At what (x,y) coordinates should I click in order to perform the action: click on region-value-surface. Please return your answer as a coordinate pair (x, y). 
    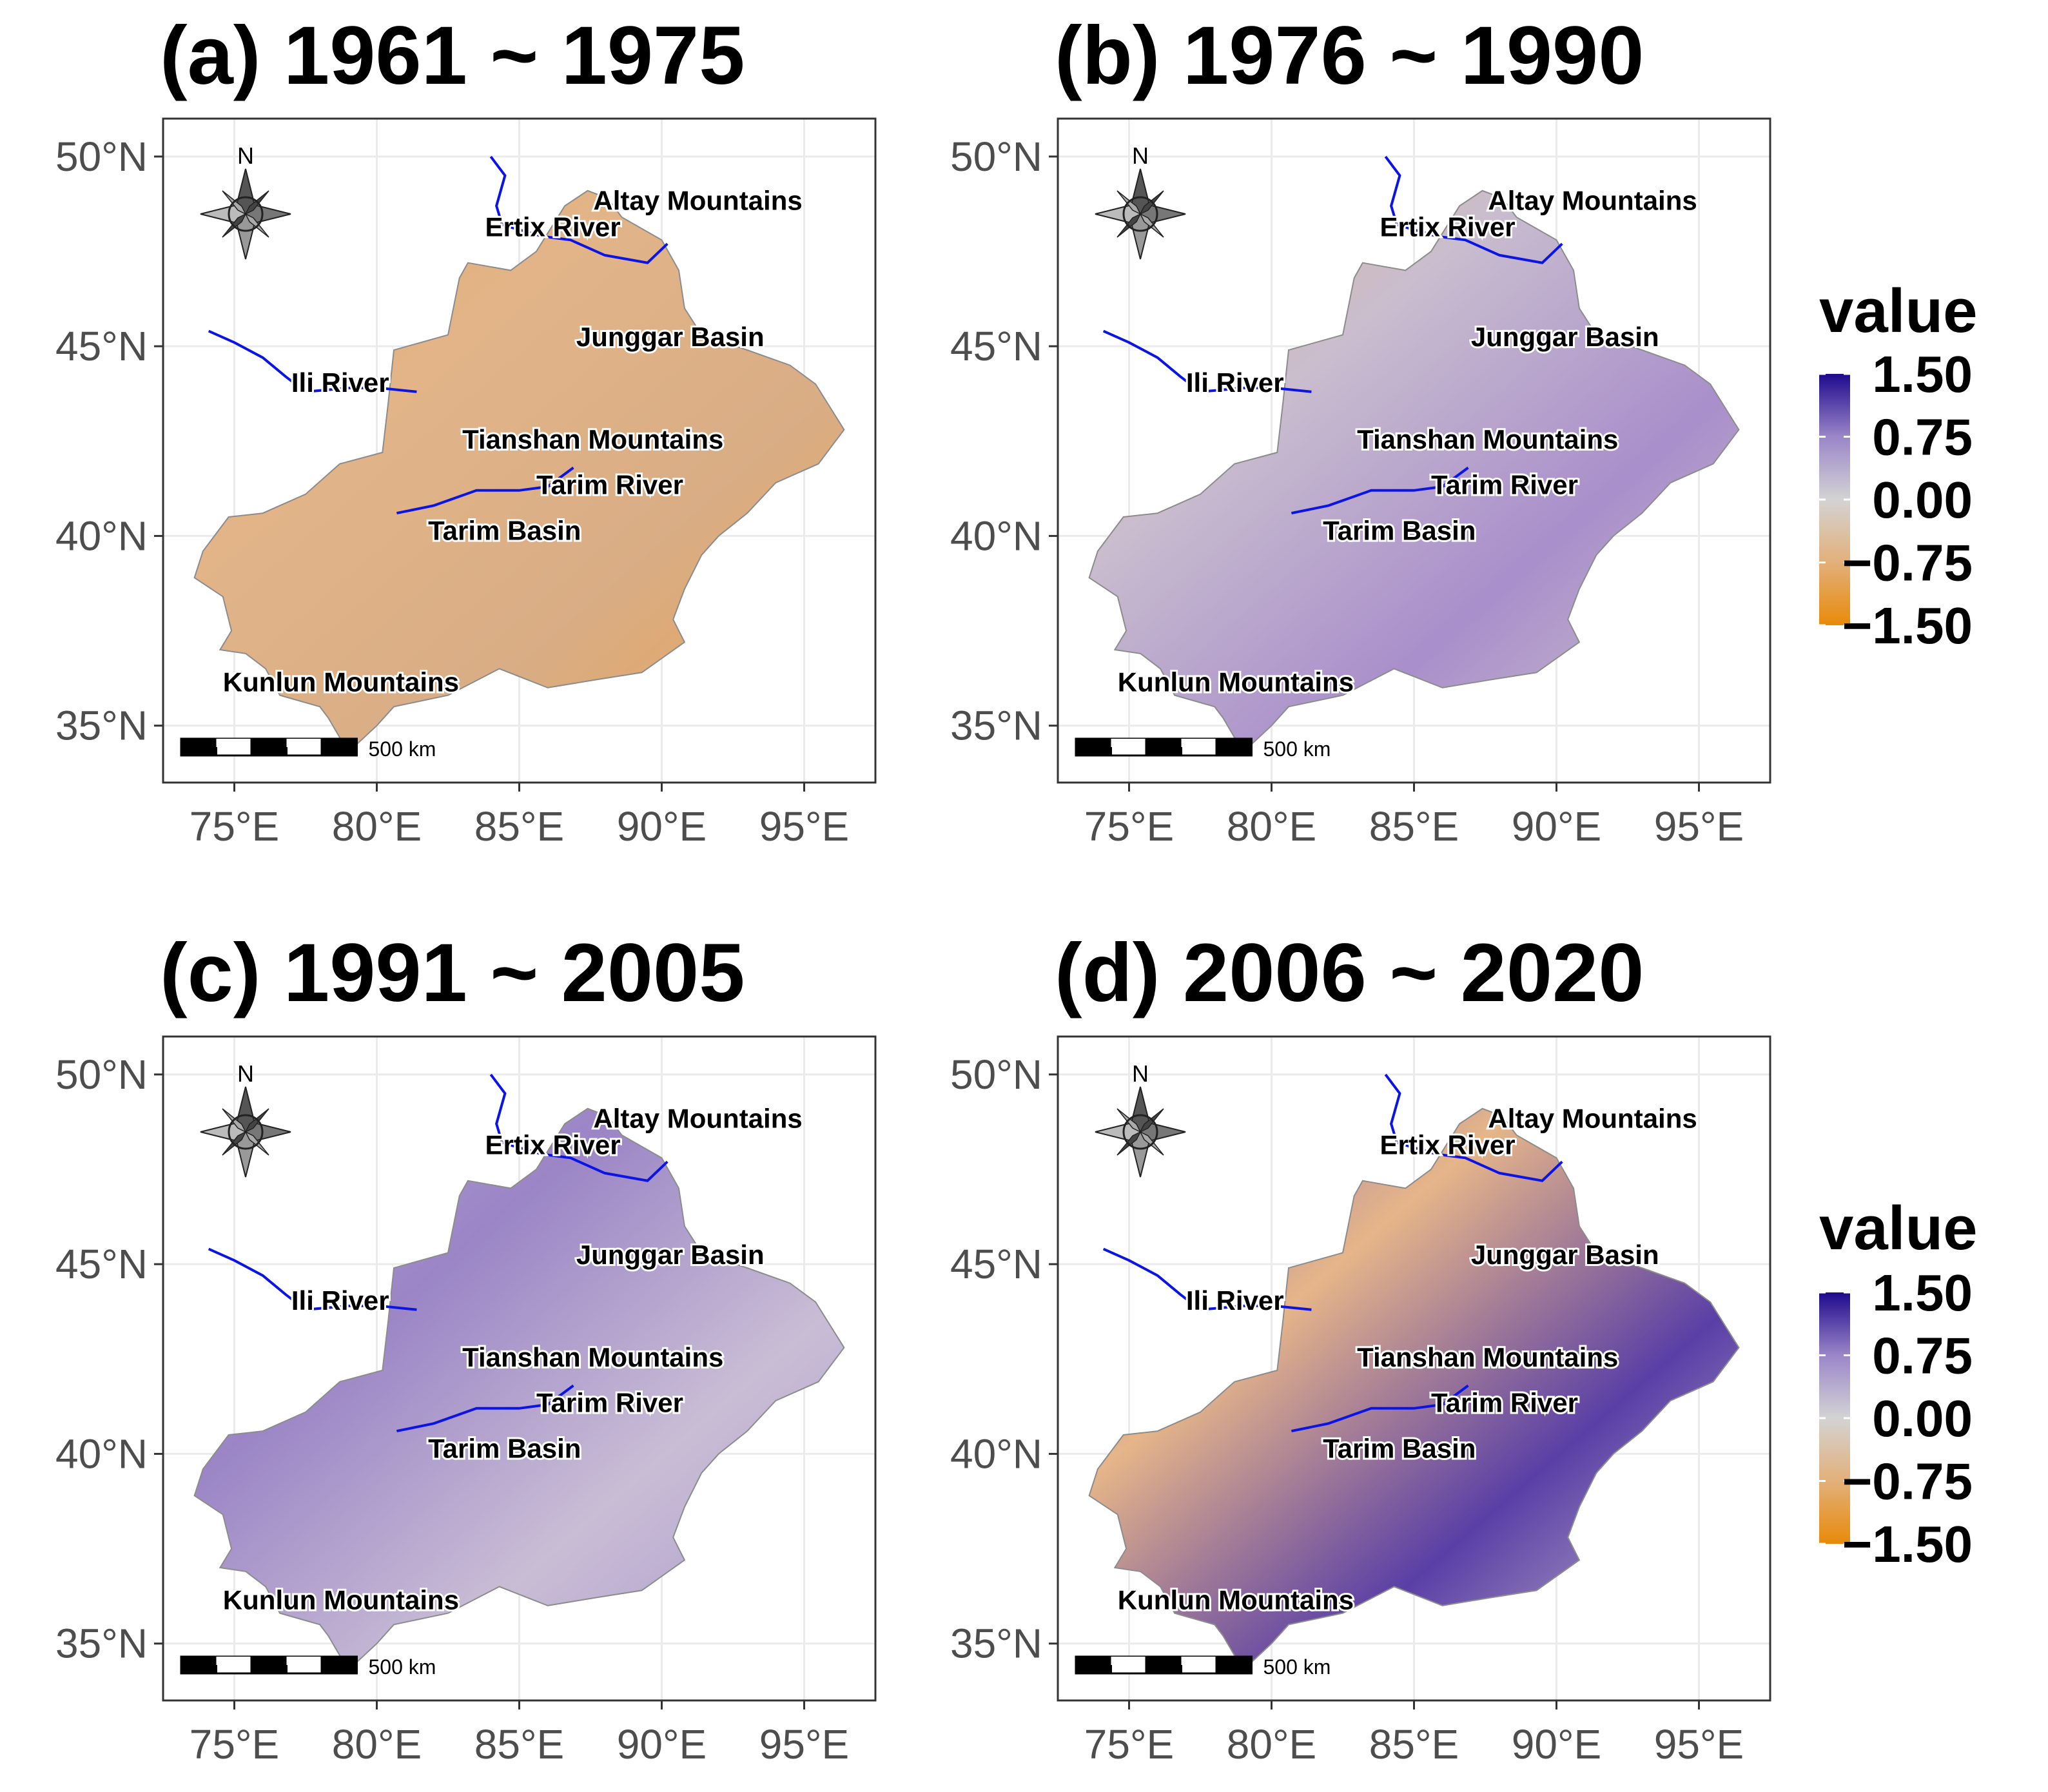
    Looking at the image, I should click on (519, 472).